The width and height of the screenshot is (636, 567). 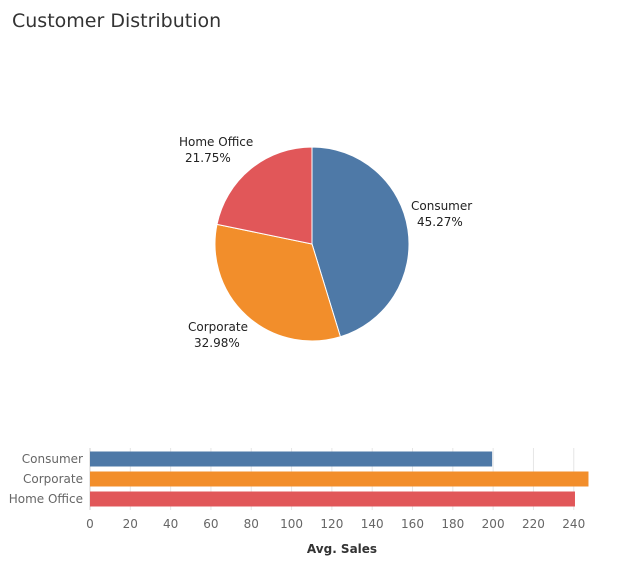 I want to click on x-tick-label: 20, so click(x=130, y=524).